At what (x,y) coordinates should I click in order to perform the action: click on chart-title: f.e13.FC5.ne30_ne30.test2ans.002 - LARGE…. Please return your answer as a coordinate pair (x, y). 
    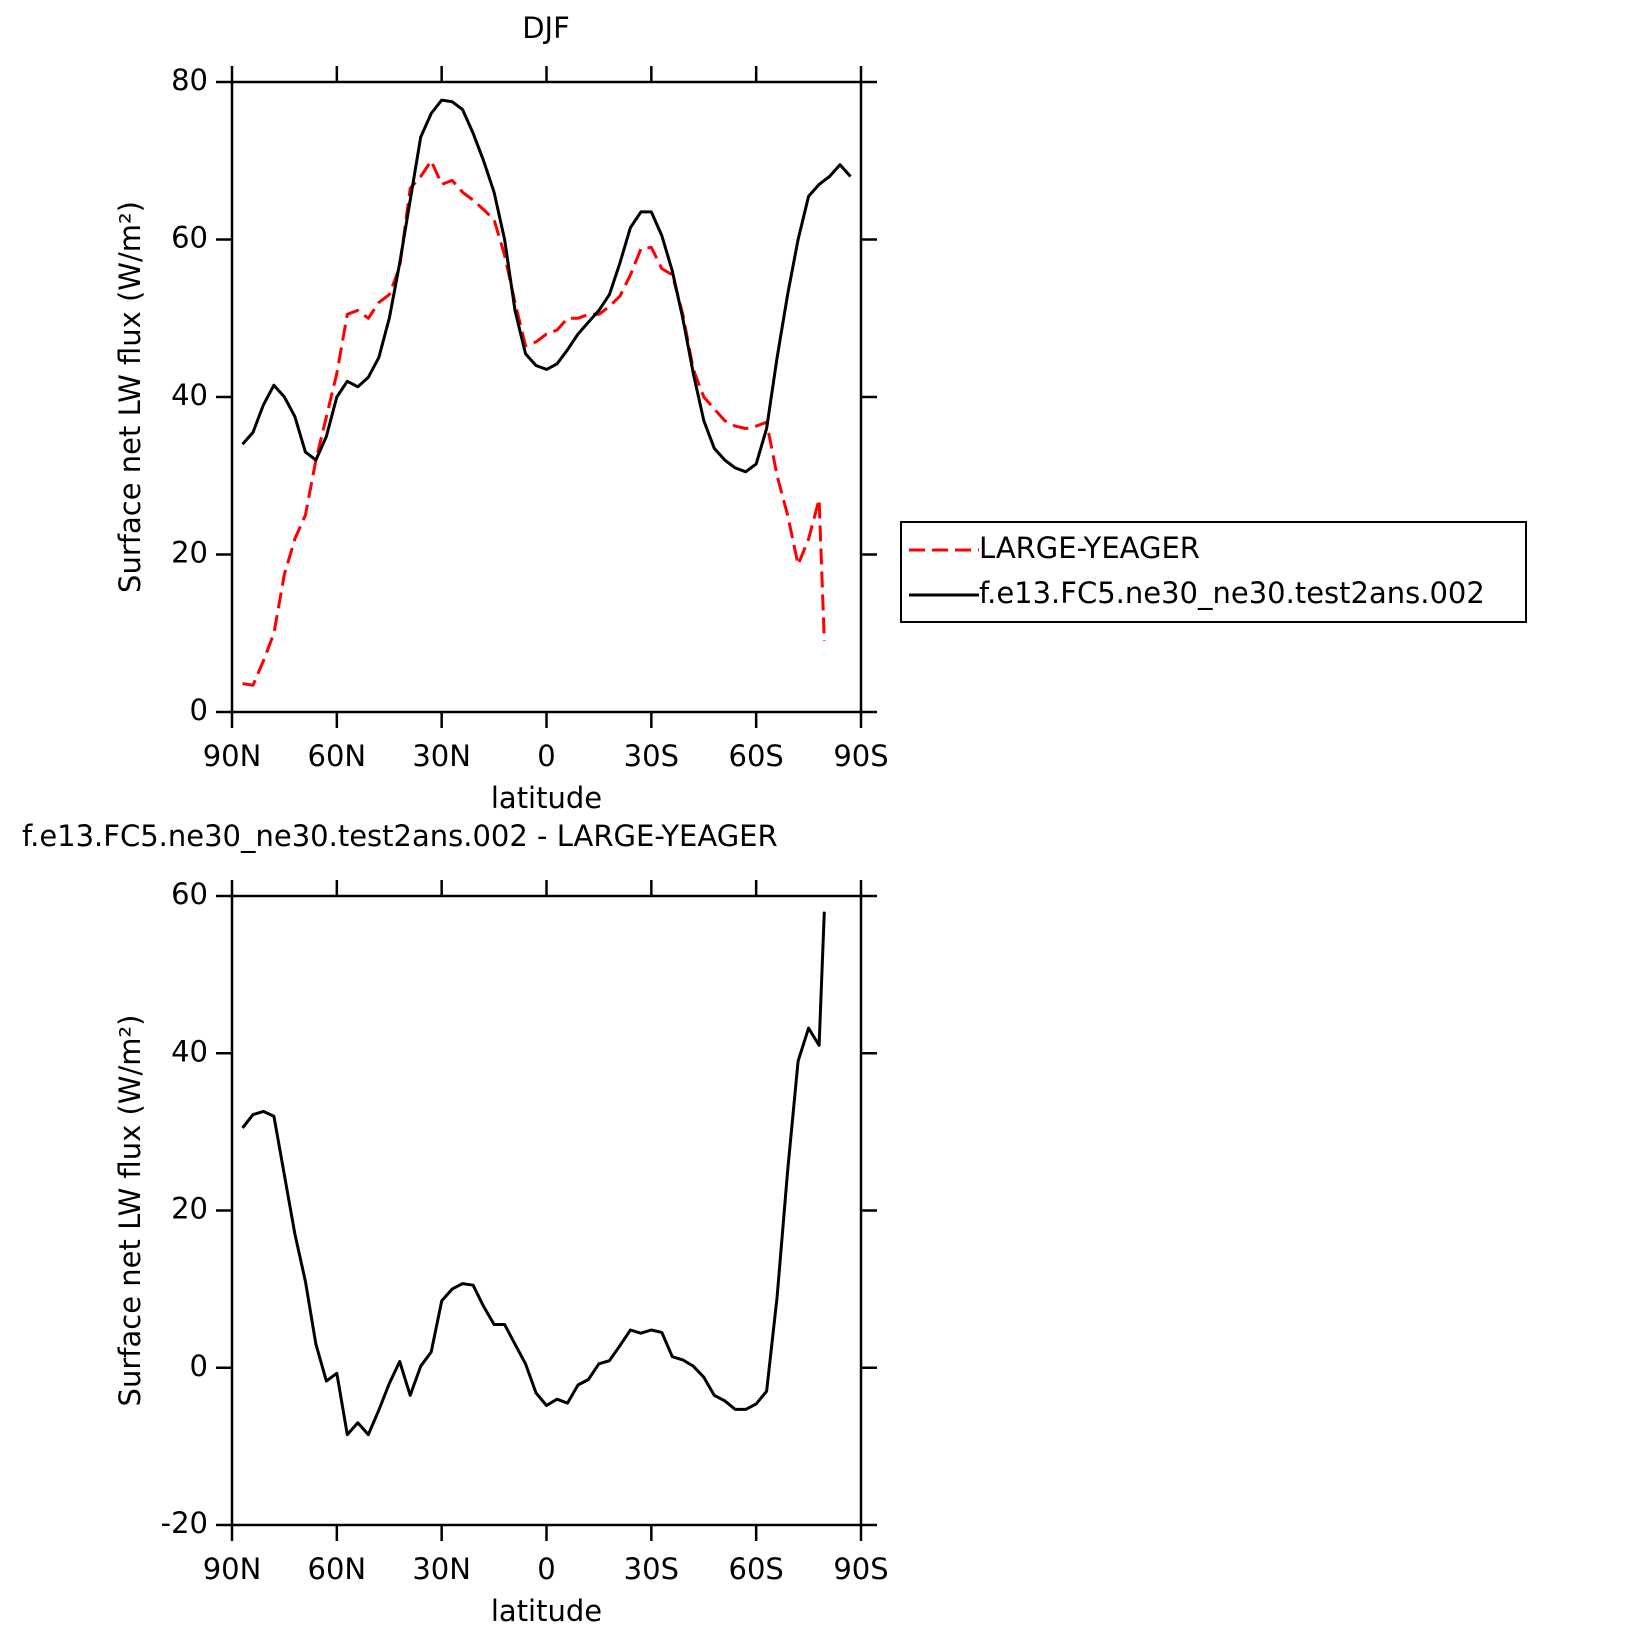
    Looking at the image, I should click on (400, 836).